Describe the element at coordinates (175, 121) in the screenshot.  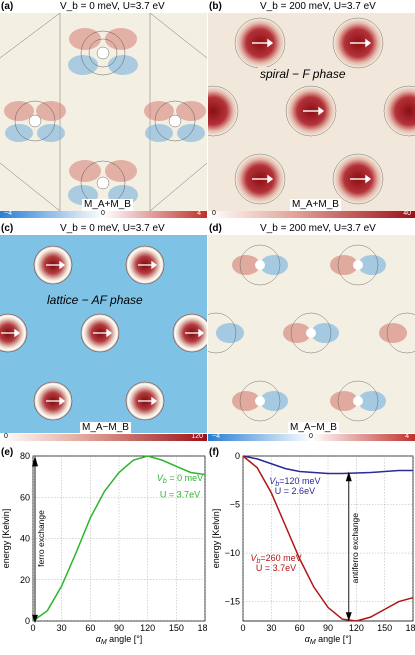
I see `lobe-cluster-right` at that location.